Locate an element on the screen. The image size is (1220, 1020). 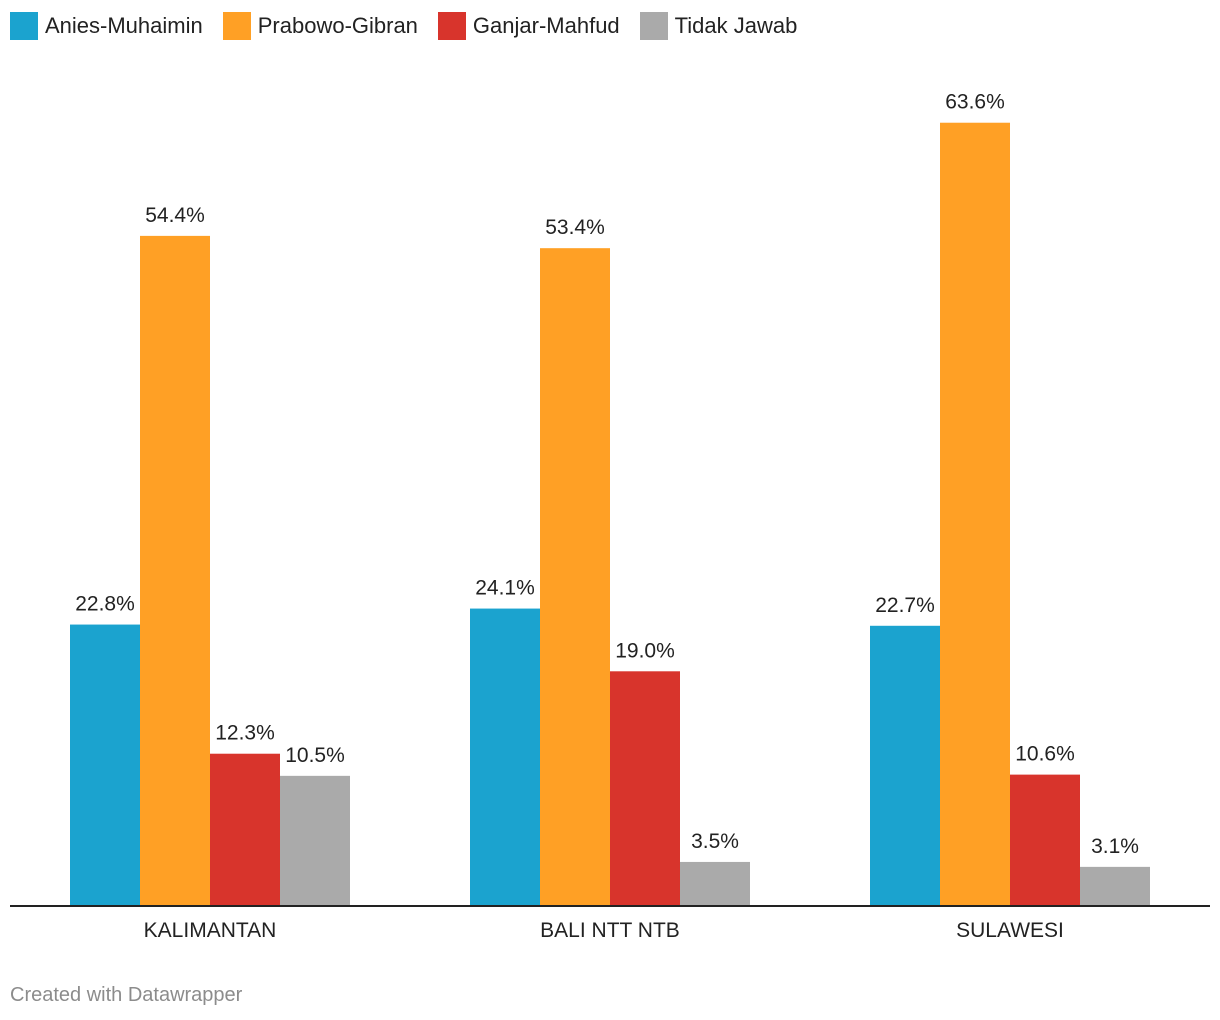
legend-item-anies-muhaimin: Anies-Muhaimin is located at coordinates (106, 26).